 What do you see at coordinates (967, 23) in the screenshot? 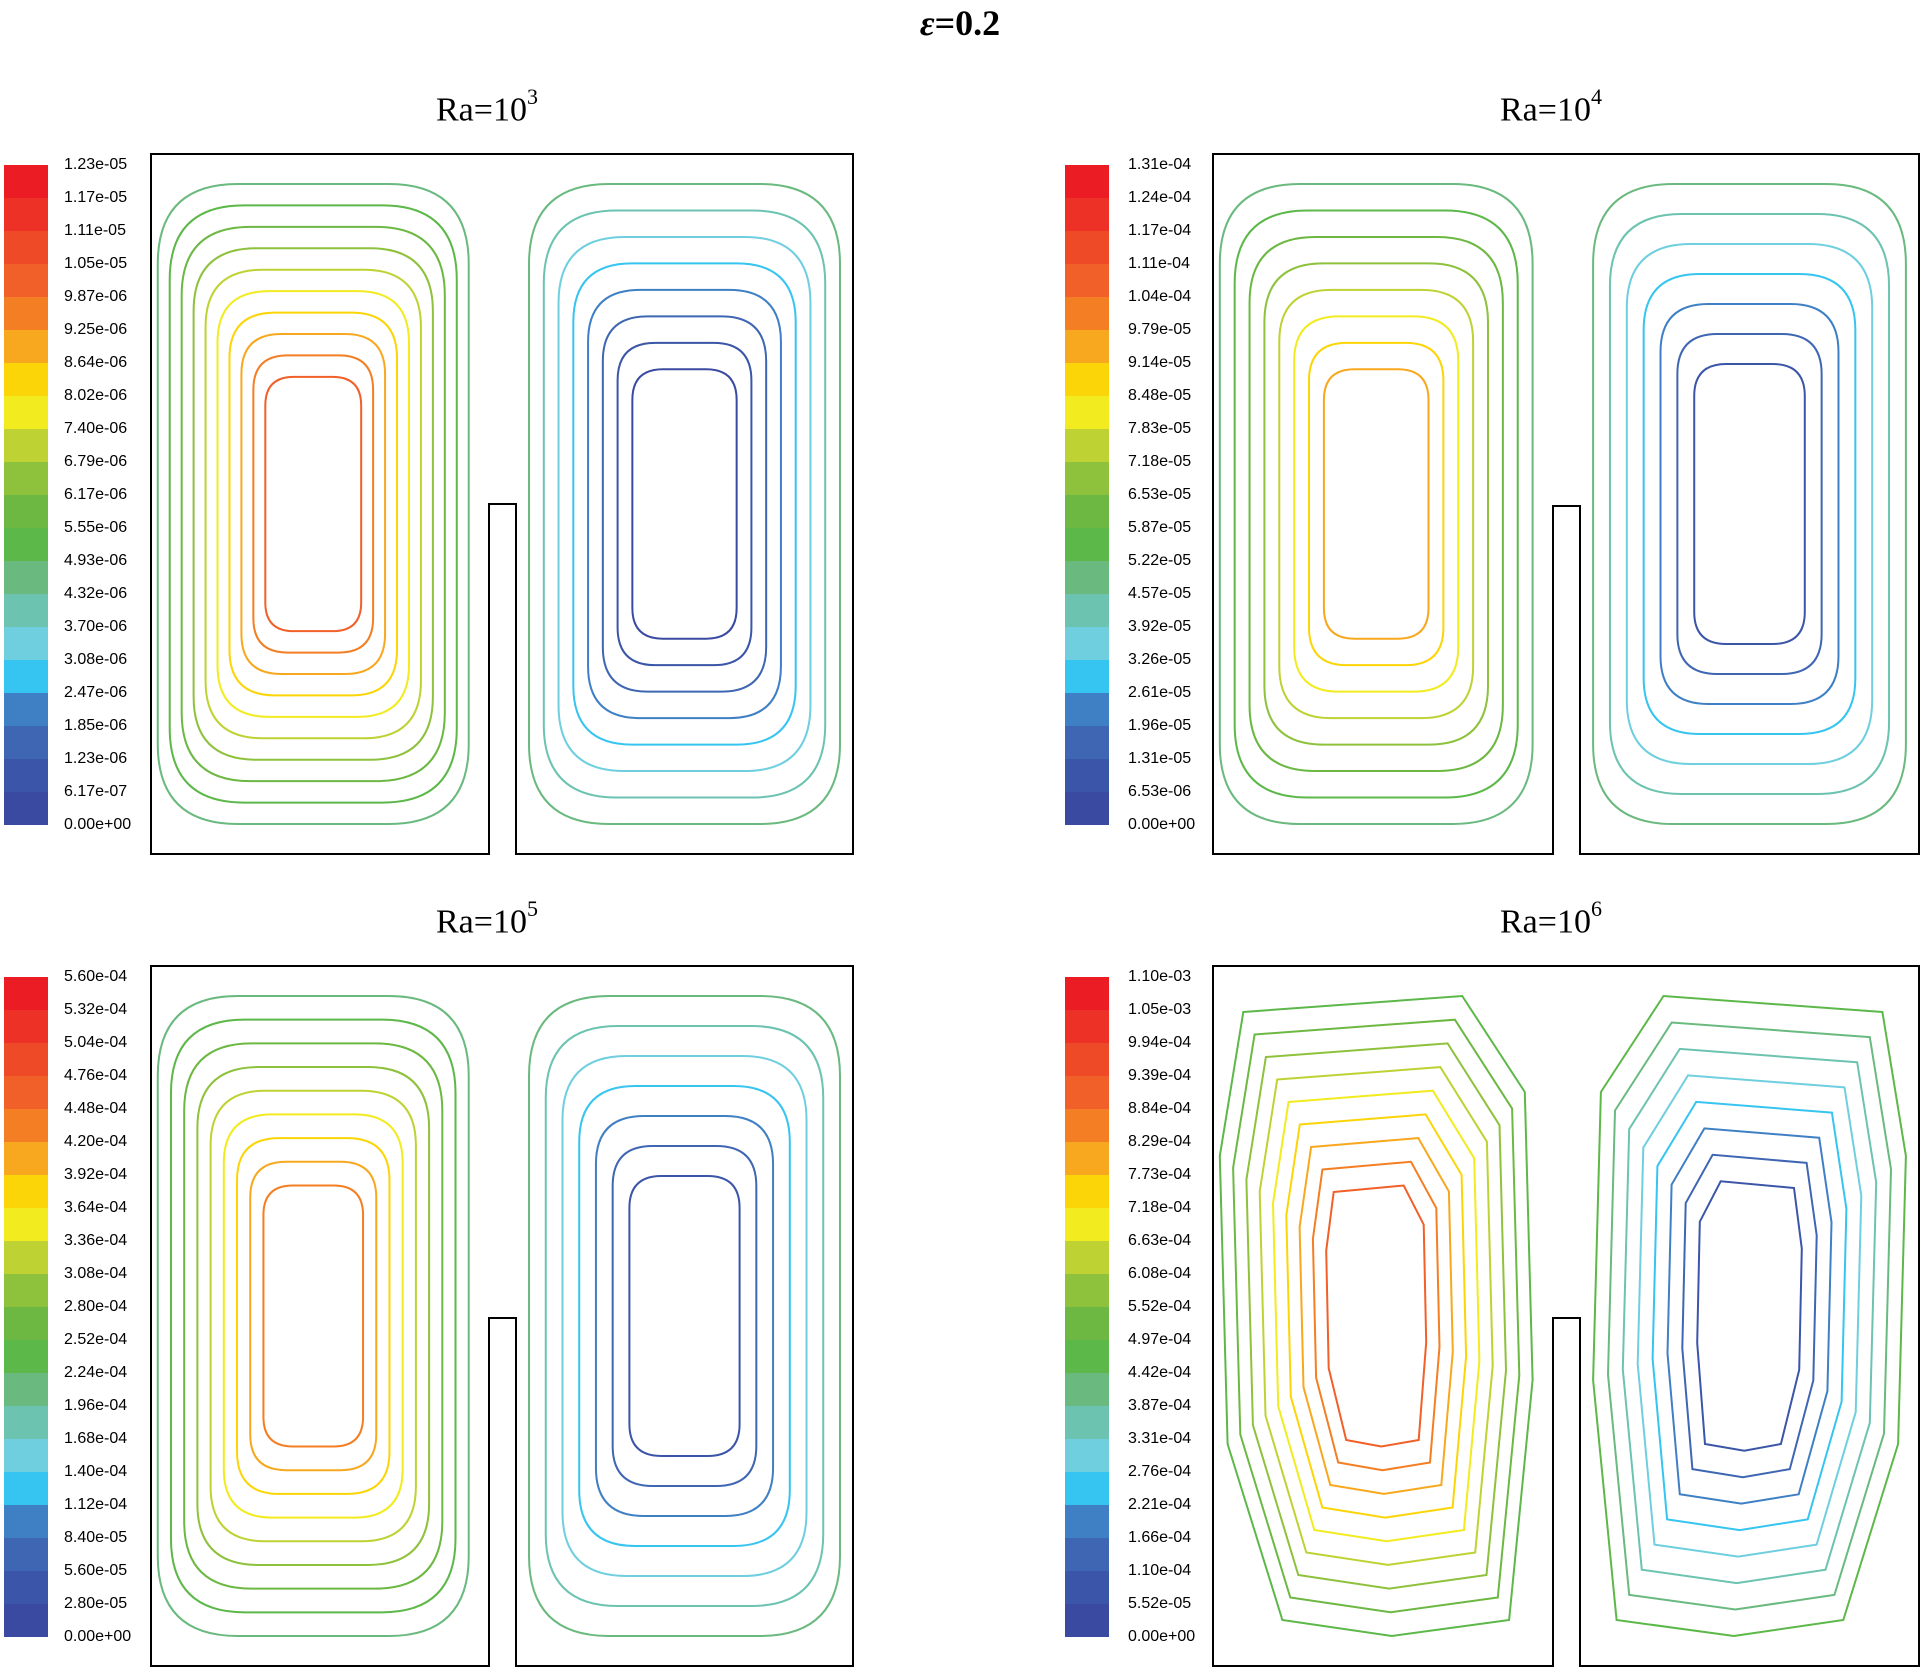
I see `title-value: =0.2` at bounding box center [967, 23].